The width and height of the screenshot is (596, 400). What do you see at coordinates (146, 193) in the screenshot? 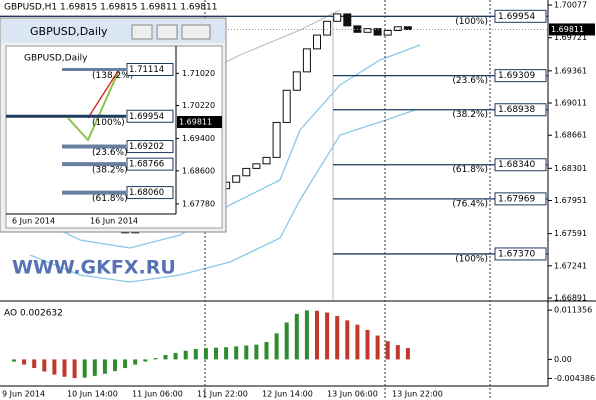
I see `fib-level-price: 1.68060` at bounding box center [146, 193].